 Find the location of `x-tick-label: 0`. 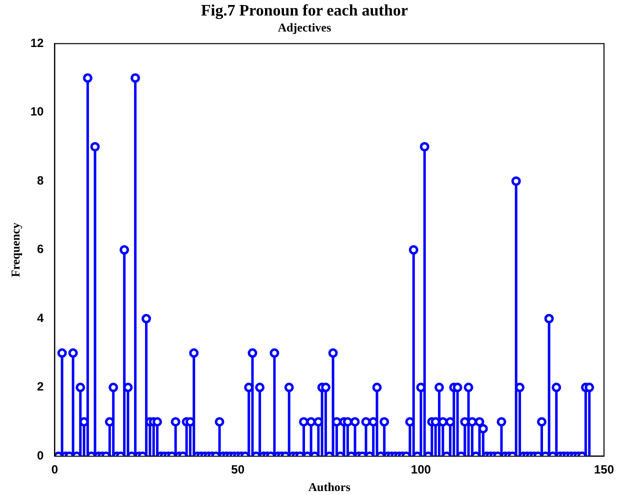

x-tick-label: 0 is located at coordinates (54, 469).